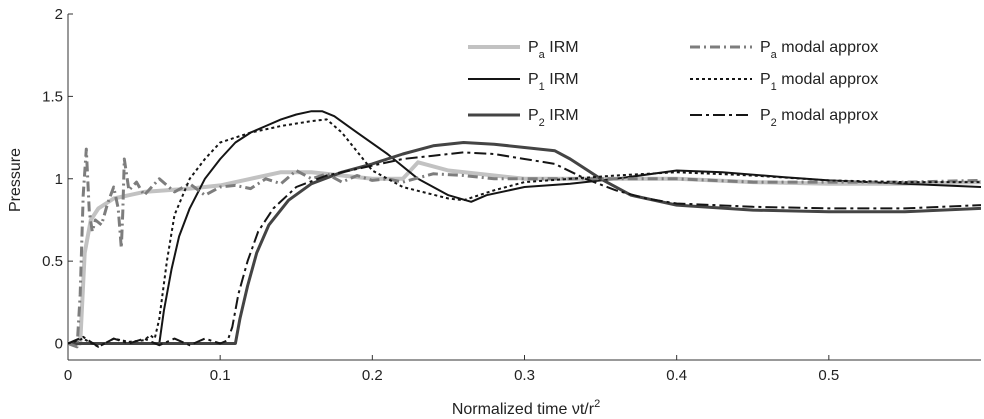 The image size is (984, 419). I want to click on legend-label-p1-modal-approx: P1 modal approx, so click(819, 82).